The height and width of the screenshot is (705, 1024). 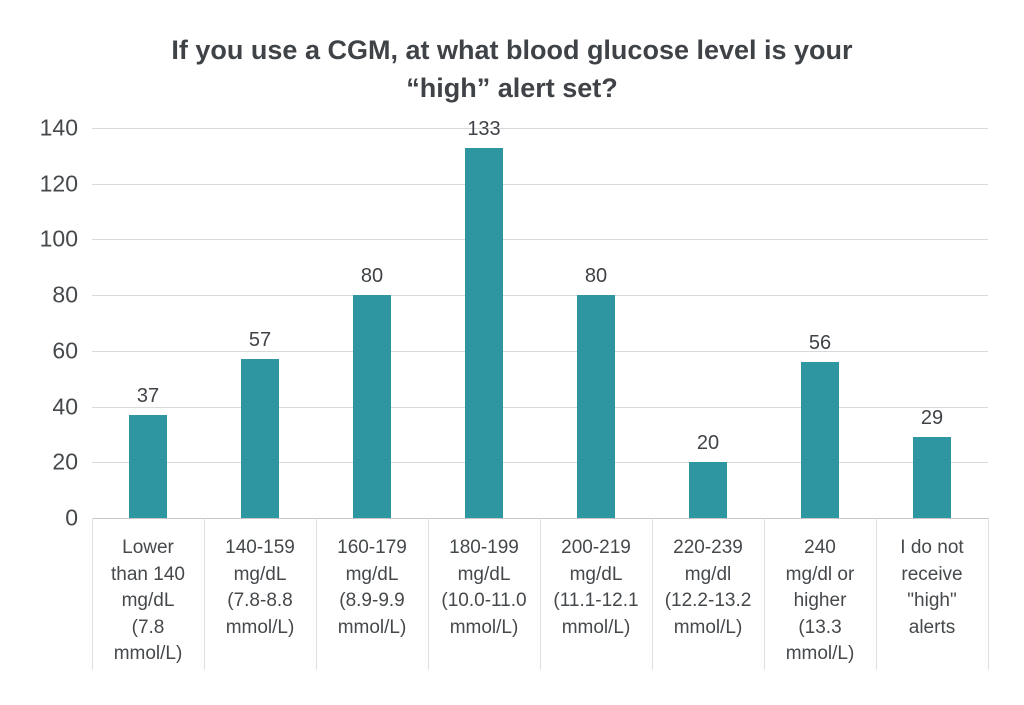 What do you see at coordinates (932, 418) in the screenshot?
I see `bar-value-label: 29` at bounding box center [932, 418].